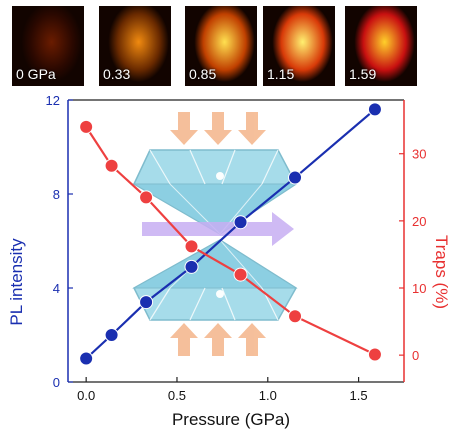 The image size is (453, 433). I want to click on pl-image-4: 1.59, so click(381, 46).